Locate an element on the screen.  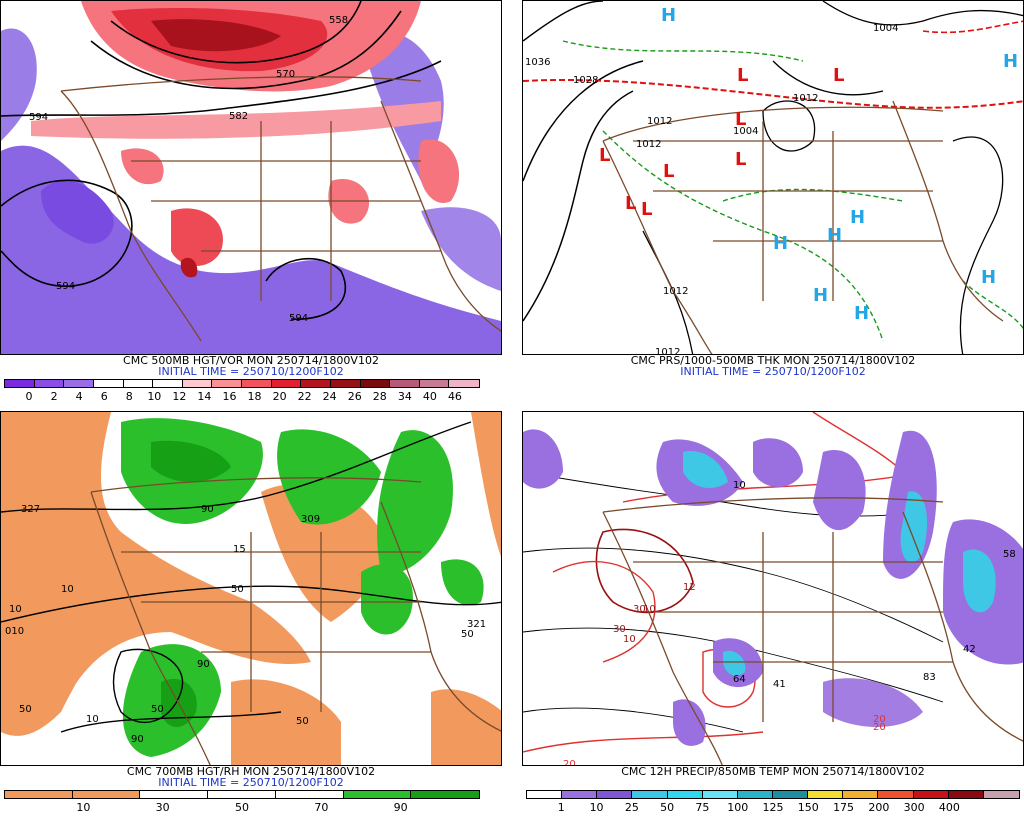
colorbar-tick-label: 90 is located at coordinates (400, 807).